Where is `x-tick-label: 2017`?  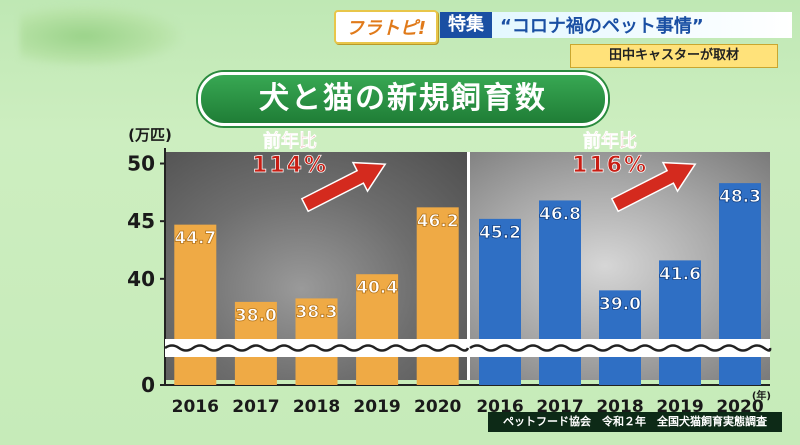 x-tick-label: 2017 is located at coordinates (255, 407).